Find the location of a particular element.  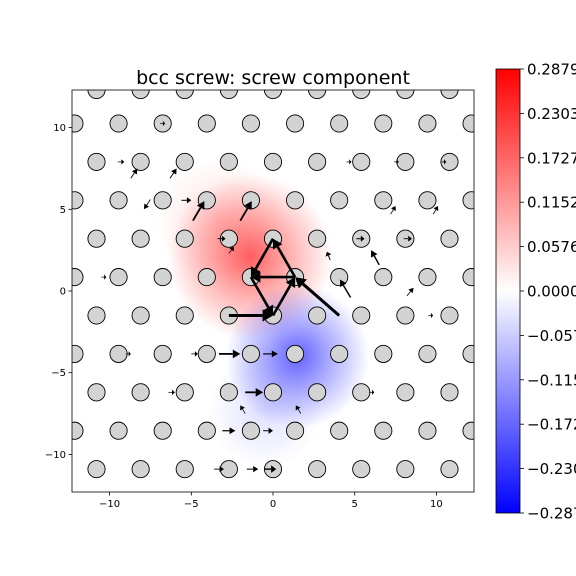

x-tick-label: 5 is located at coordinates (355, 504).